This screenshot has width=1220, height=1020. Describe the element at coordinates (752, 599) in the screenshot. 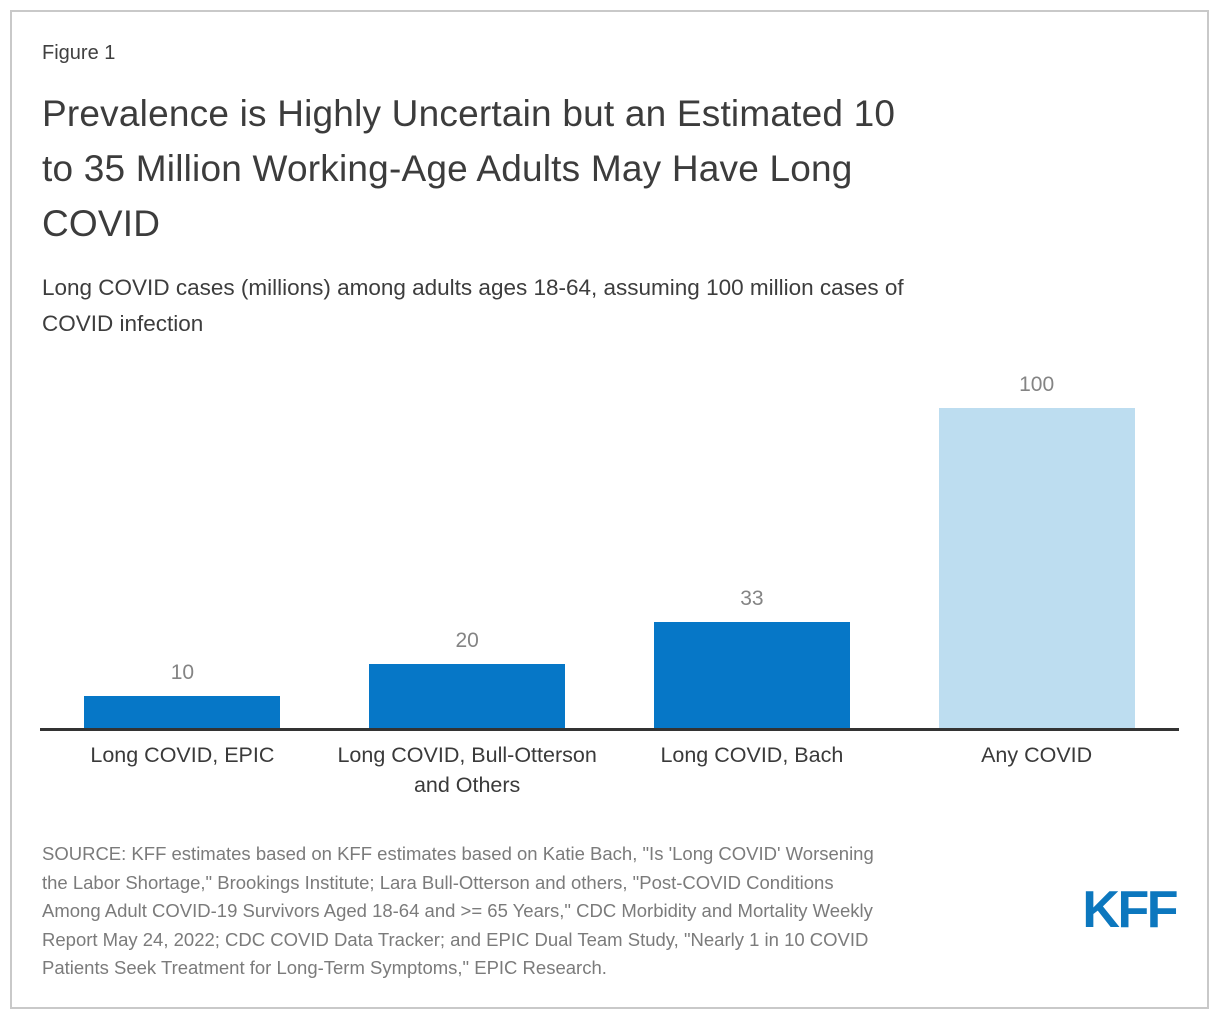

I see `bar-value-label: 33` at that location.